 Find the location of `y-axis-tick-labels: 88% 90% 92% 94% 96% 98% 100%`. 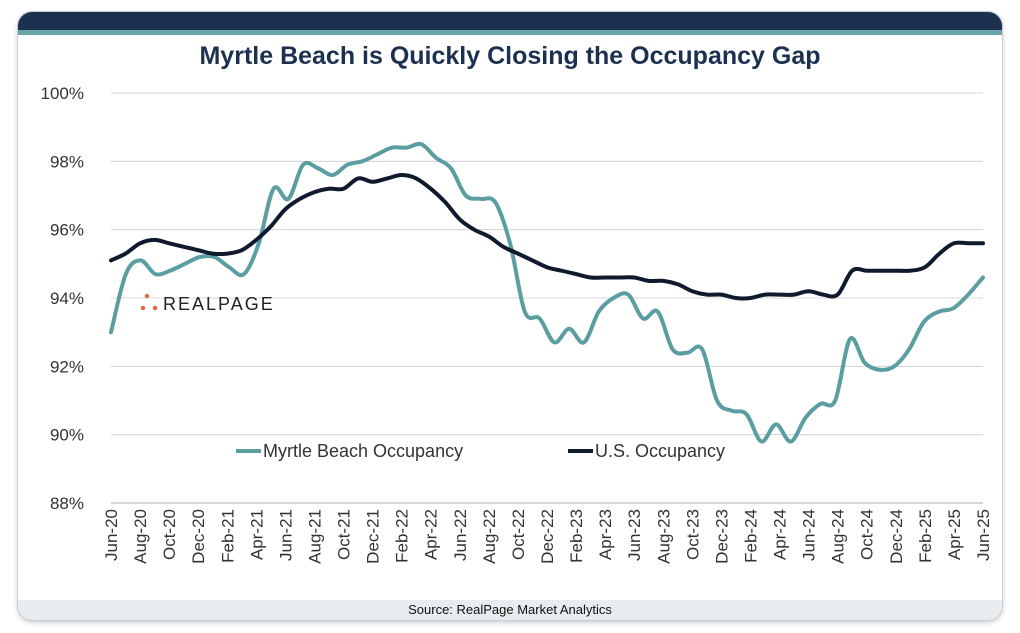

y-axis-tick-labels: 88% 90% 92% 94% 96% 98% 100% is located at coordinates (62, 298).